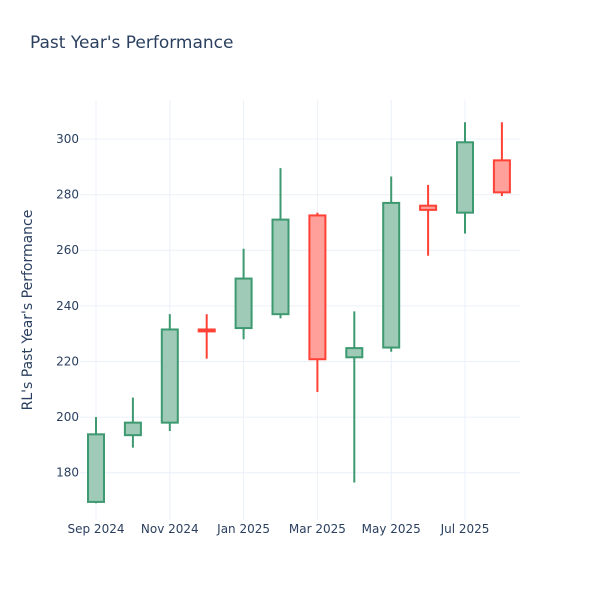 This screenshot has width=600, height=600. Describe the element at coordinates (317, 529) in the screenshot. I see `x-tick-label: Mar 2025` at that location.